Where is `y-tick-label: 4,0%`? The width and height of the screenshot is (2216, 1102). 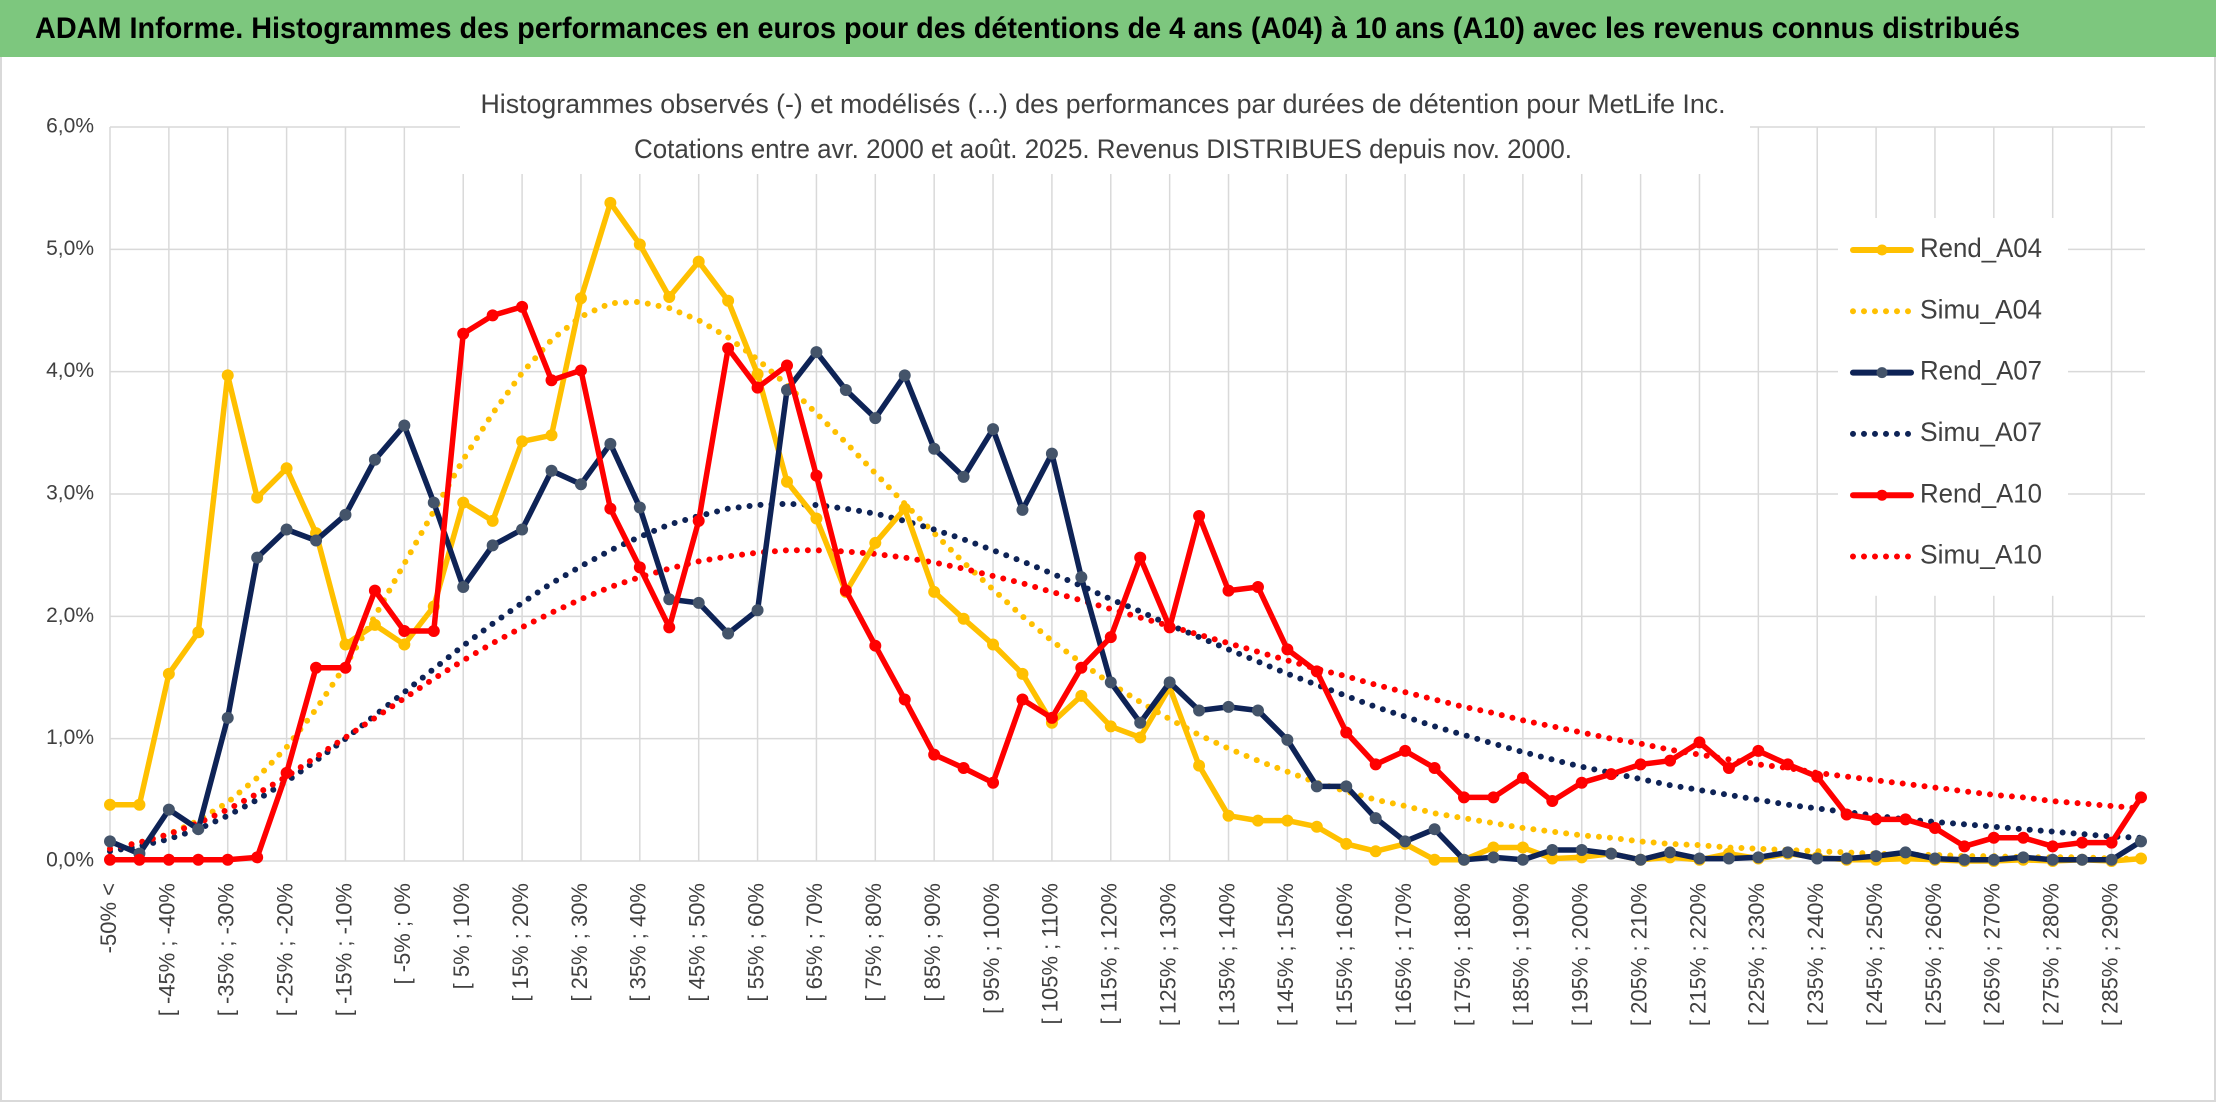
y-tick-label: 4,0% is located at coordinates (70, 370).